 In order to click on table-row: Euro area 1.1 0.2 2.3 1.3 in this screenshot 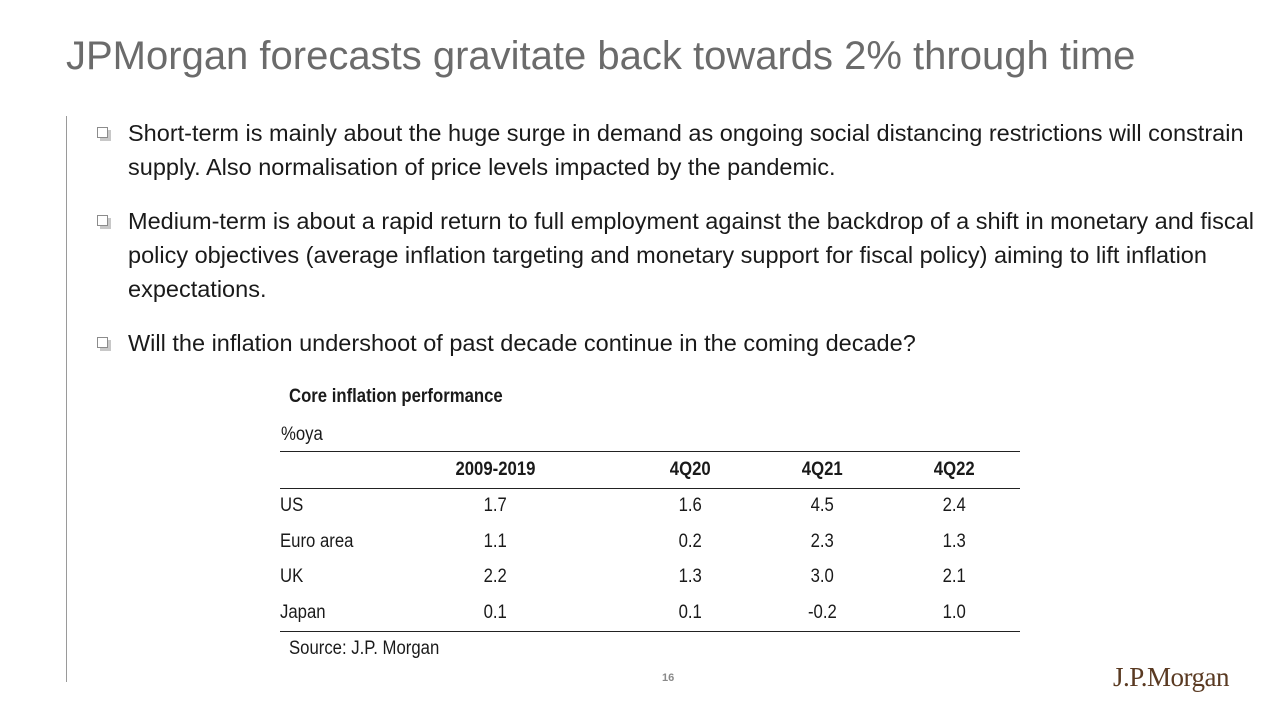, I will do `click(650, 542)`.